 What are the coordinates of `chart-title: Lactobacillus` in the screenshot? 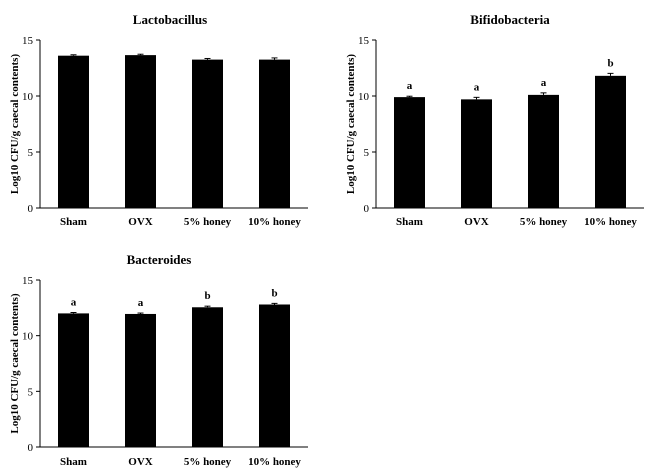 It's located at (170, 19).